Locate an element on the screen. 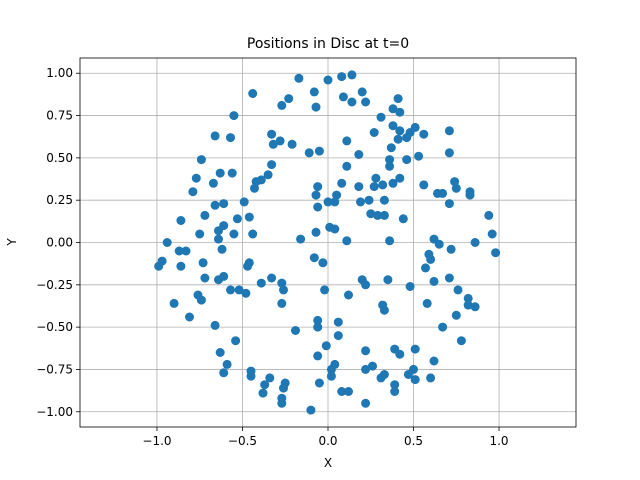 The width and height of the screenshot is (640, 480). y-tick-label: −0.25 is located at coordinates (54, 285).